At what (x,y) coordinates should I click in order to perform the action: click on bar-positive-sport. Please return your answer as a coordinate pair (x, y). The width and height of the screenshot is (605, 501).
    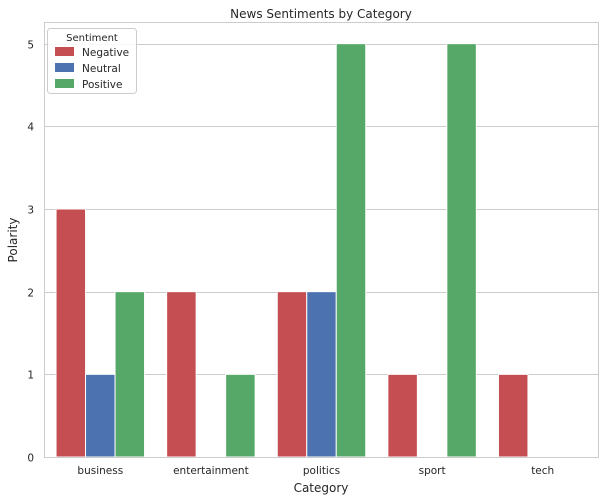
    Looking at the image, I should click on (461, 250).